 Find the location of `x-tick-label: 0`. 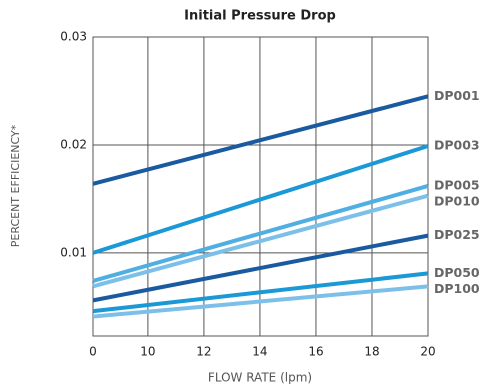

x-tick-label: 0 is located at coordinates (93, 352).